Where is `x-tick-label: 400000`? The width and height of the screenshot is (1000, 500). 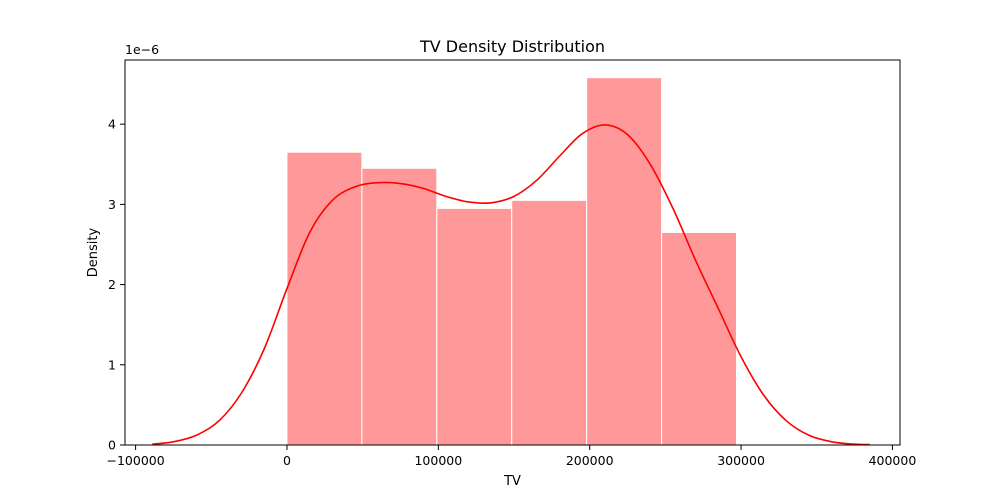
x-tick-label: 400000 is located at coordinates (893, 460).